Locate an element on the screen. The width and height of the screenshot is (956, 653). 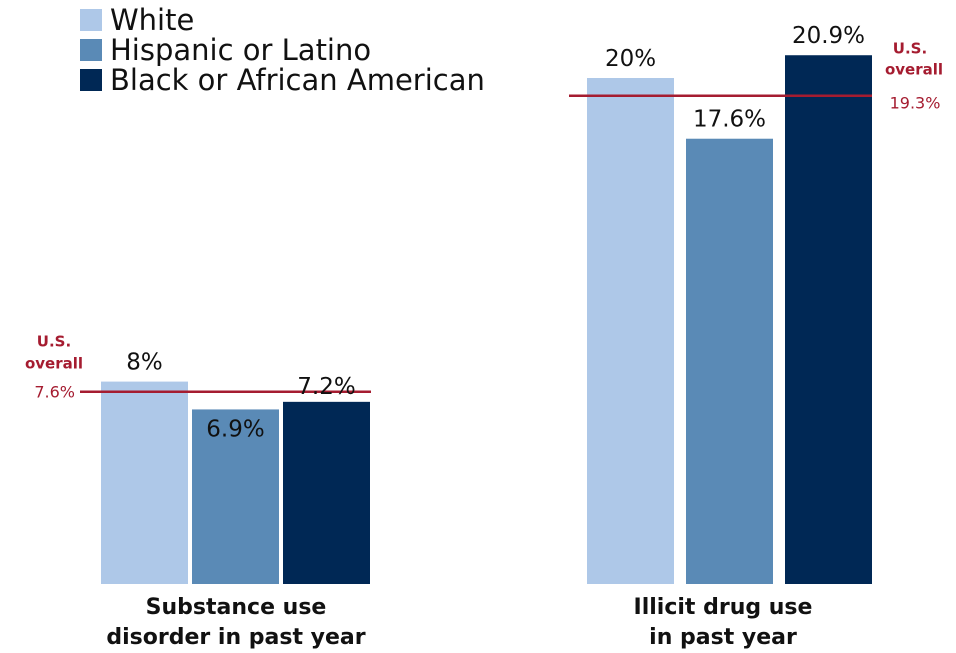
category-label: Illicit drug use is located at coordinates (723, 607).